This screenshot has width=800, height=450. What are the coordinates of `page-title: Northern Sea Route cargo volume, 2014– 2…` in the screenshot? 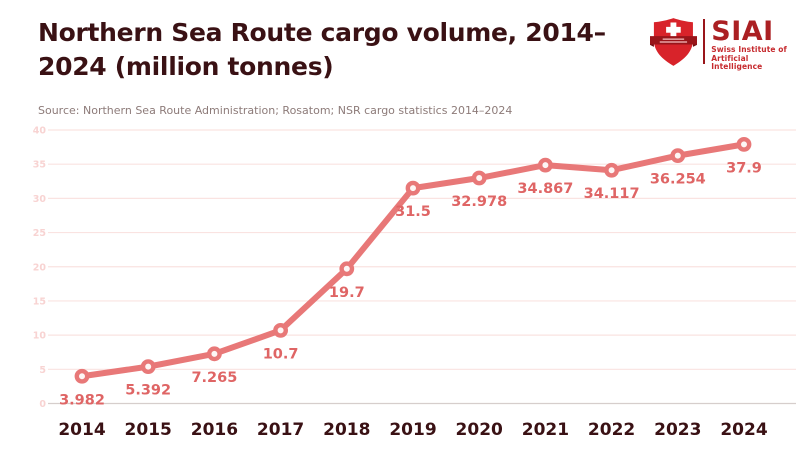 It's located at (358, 50).